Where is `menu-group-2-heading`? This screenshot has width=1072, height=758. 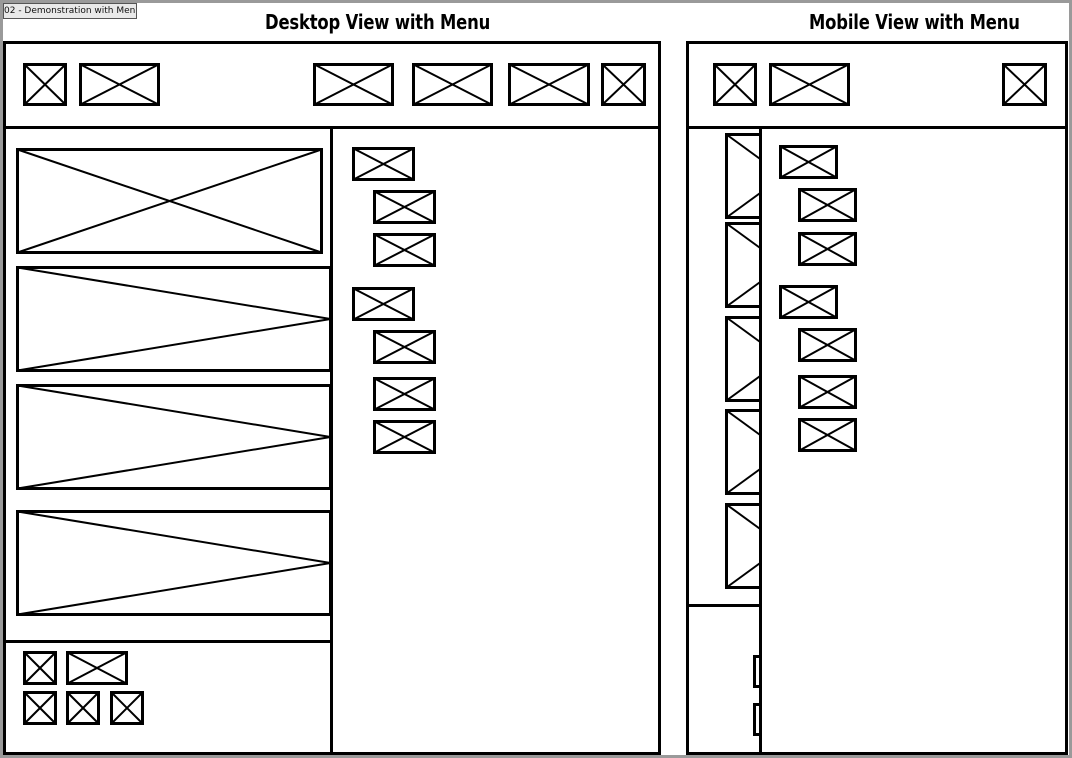
menu-group-2-heading is located at coordinates (383, 304).